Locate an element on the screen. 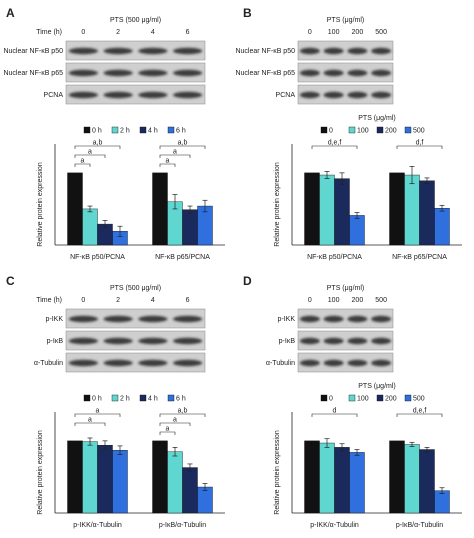 This screenshot has width=474, height=538. blot-row-label: p-IKK is located at coordinates (54, 319).